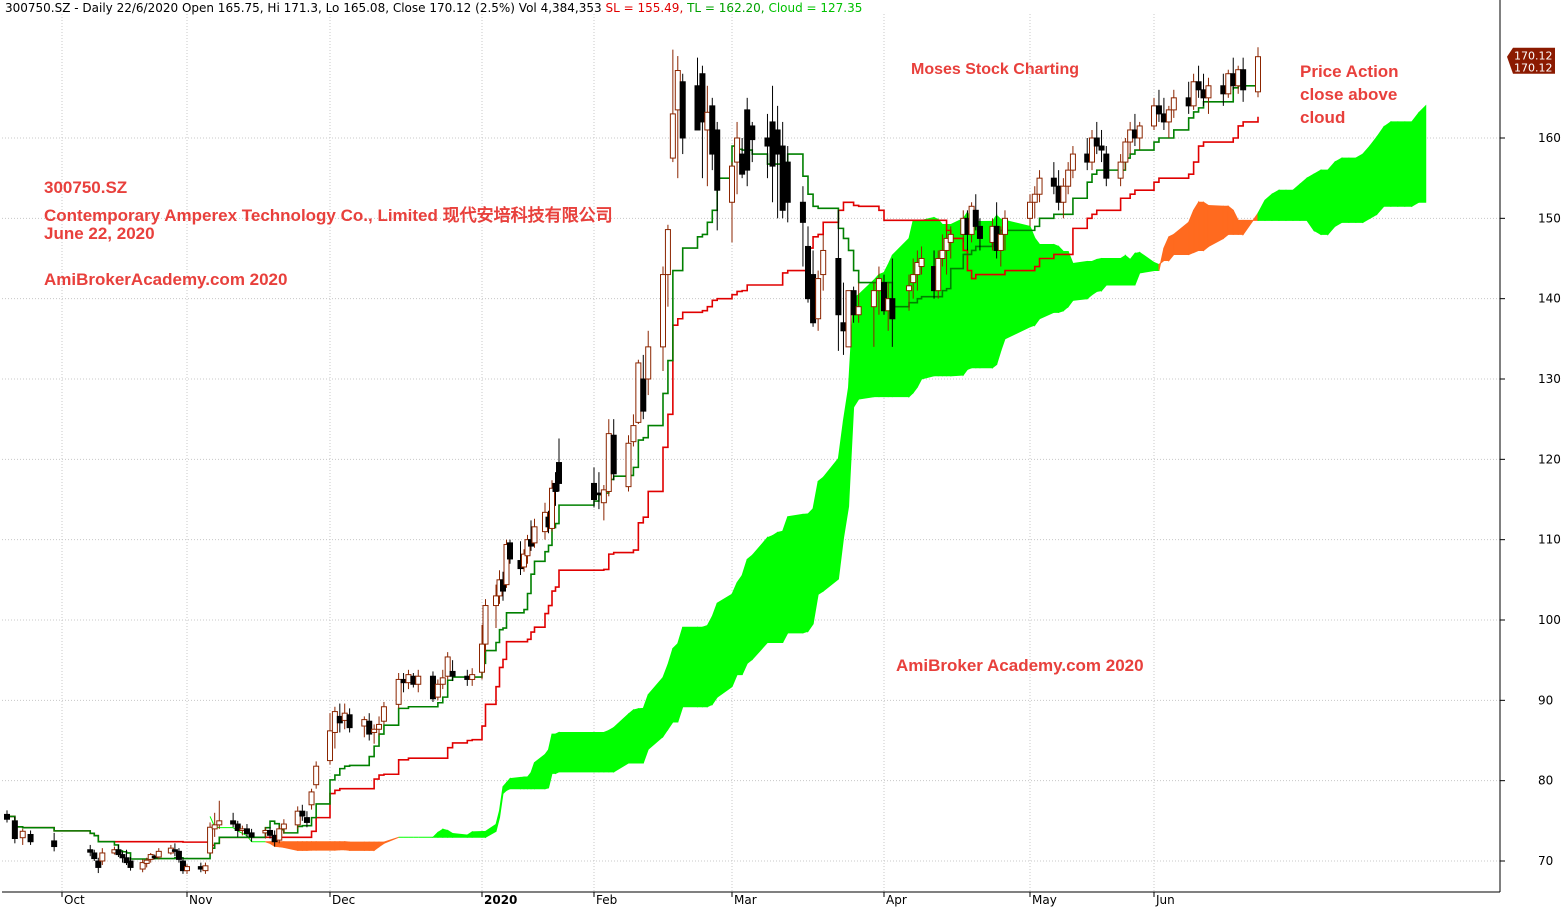 Image resolution: width=1561 pixels, height=908 pixels. What do you see at coordinates (86, 187) in the screenshot?
I see `ticker-label: 300750.SZ` at bounding box center [86, 187].